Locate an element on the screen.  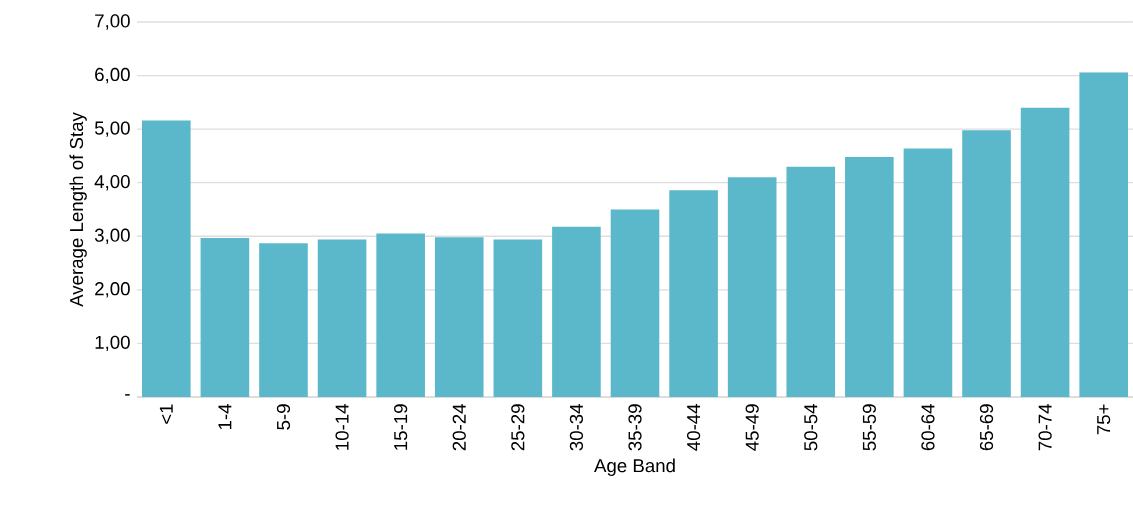
x-tick-label: 70-74 is located at coordinates (1045, 427).